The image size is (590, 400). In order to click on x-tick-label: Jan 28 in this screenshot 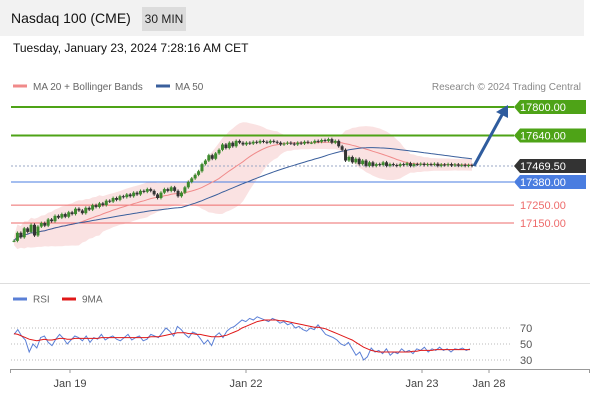, I will do `click(488, 384)`.